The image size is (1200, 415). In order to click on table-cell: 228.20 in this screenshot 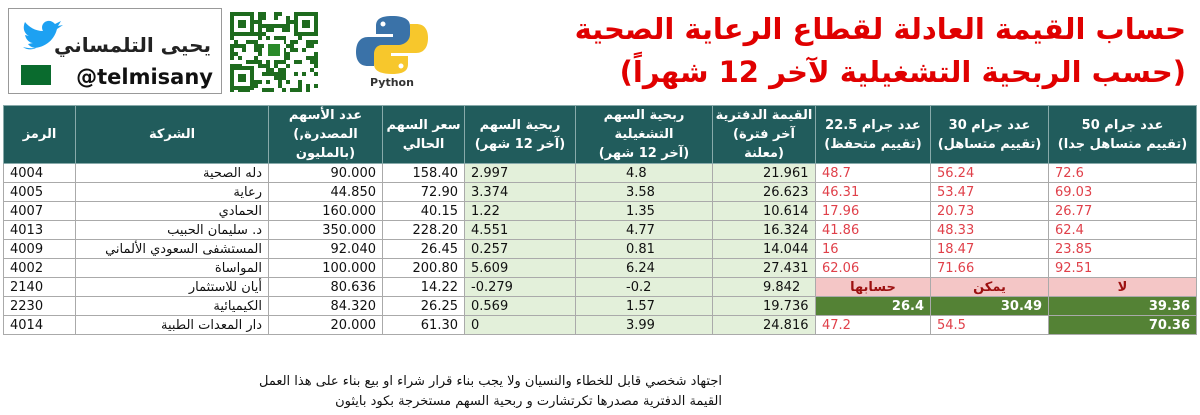, I will do `click(423, 230)`.